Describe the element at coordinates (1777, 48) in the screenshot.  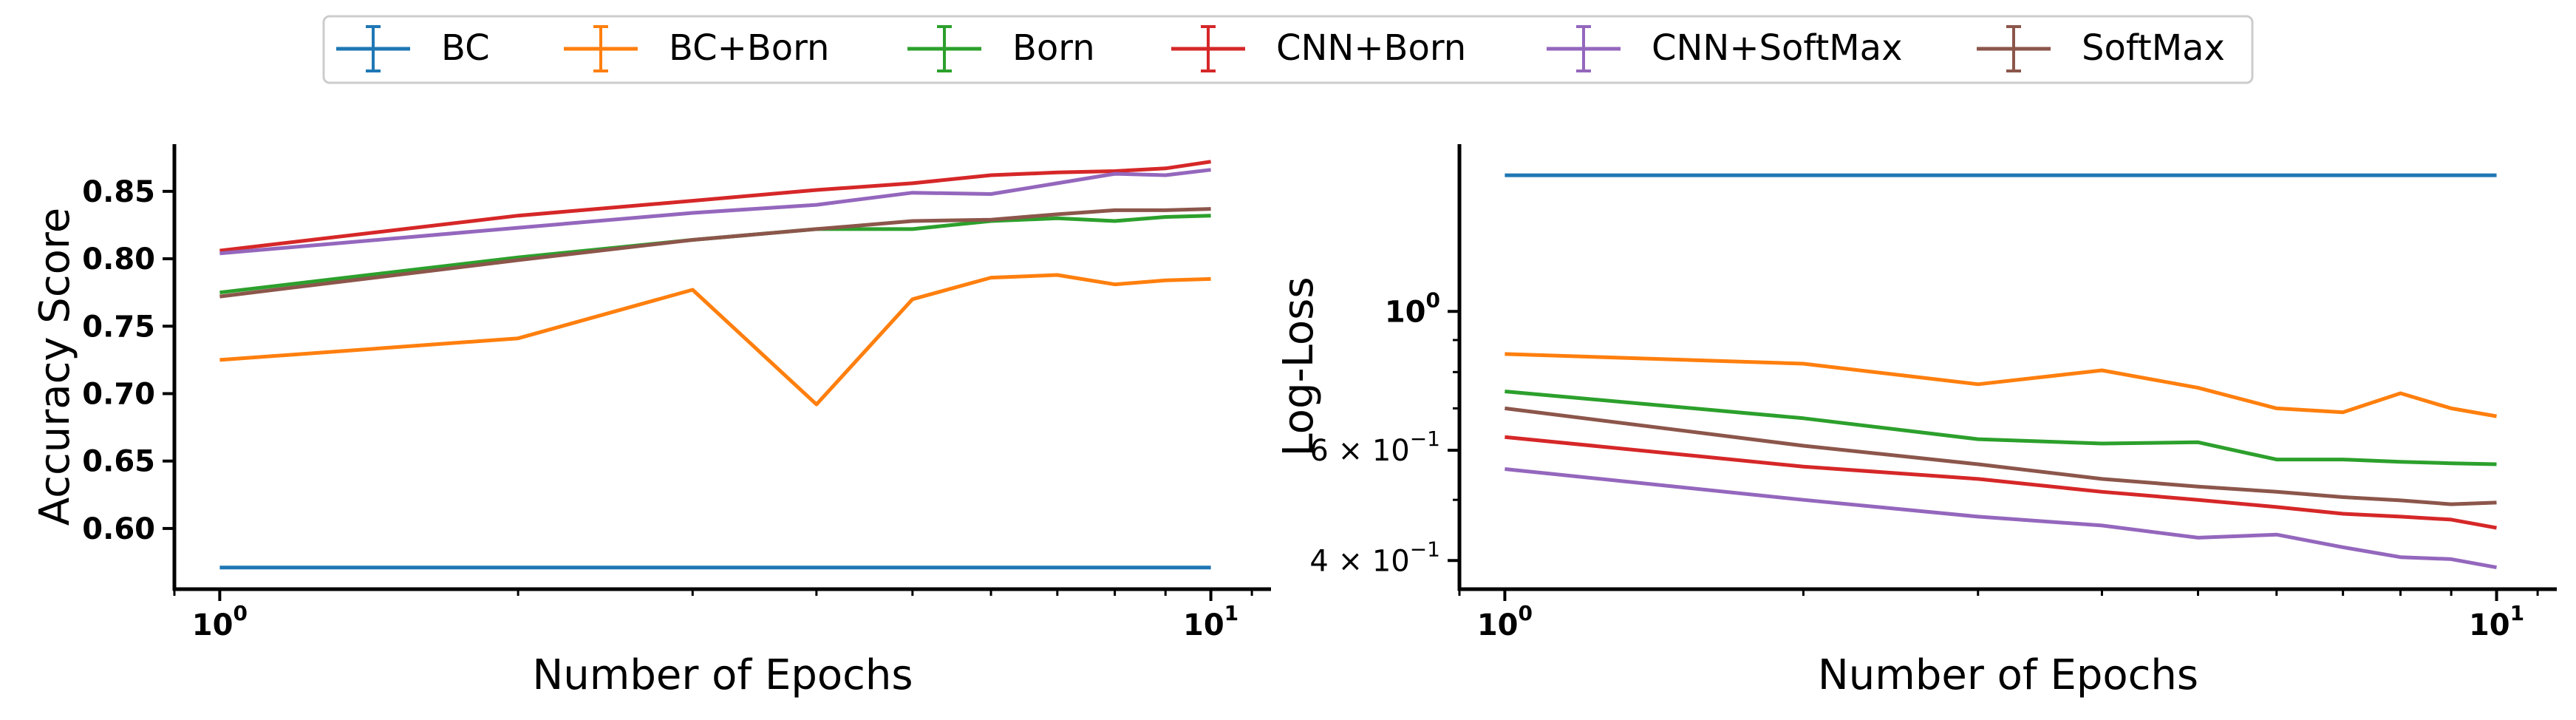
I see `legend-label: CNN+SoftMax` at that location.